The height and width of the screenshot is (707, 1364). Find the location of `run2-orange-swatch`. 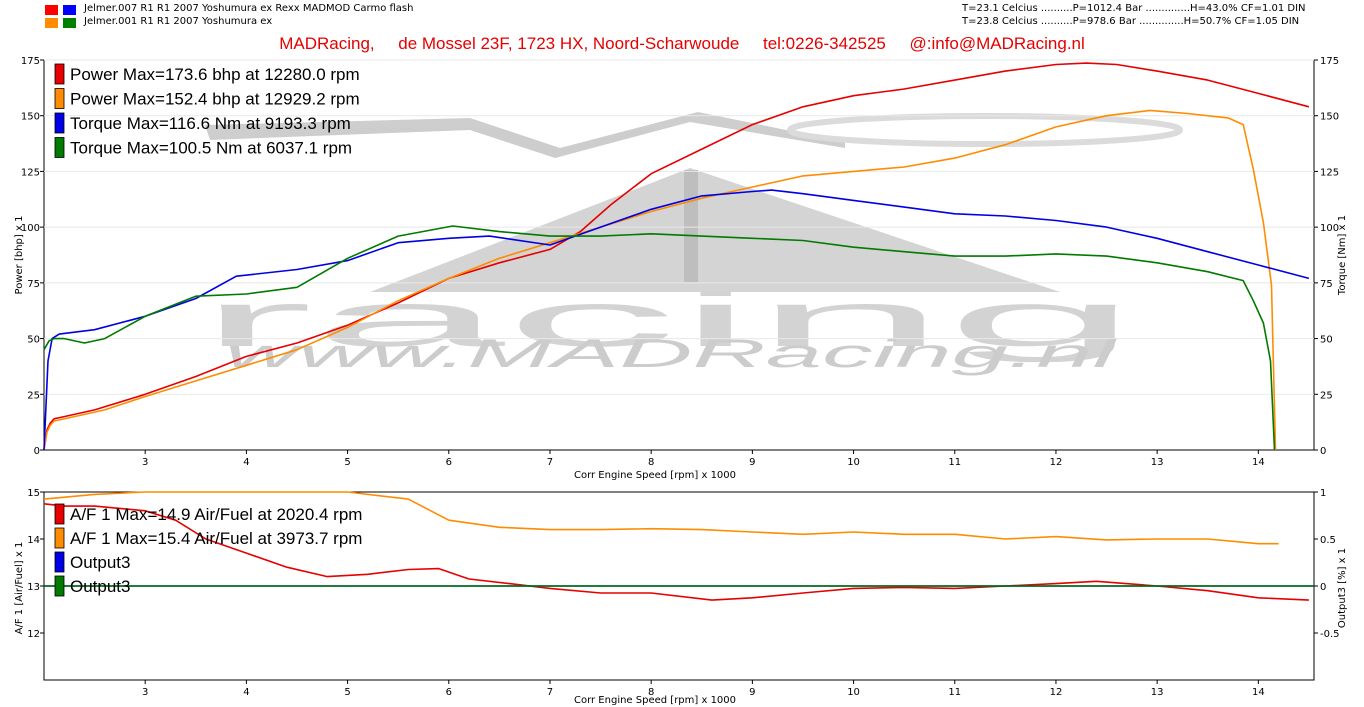

run2-orange-swatch is located at coordinates (51, 23).